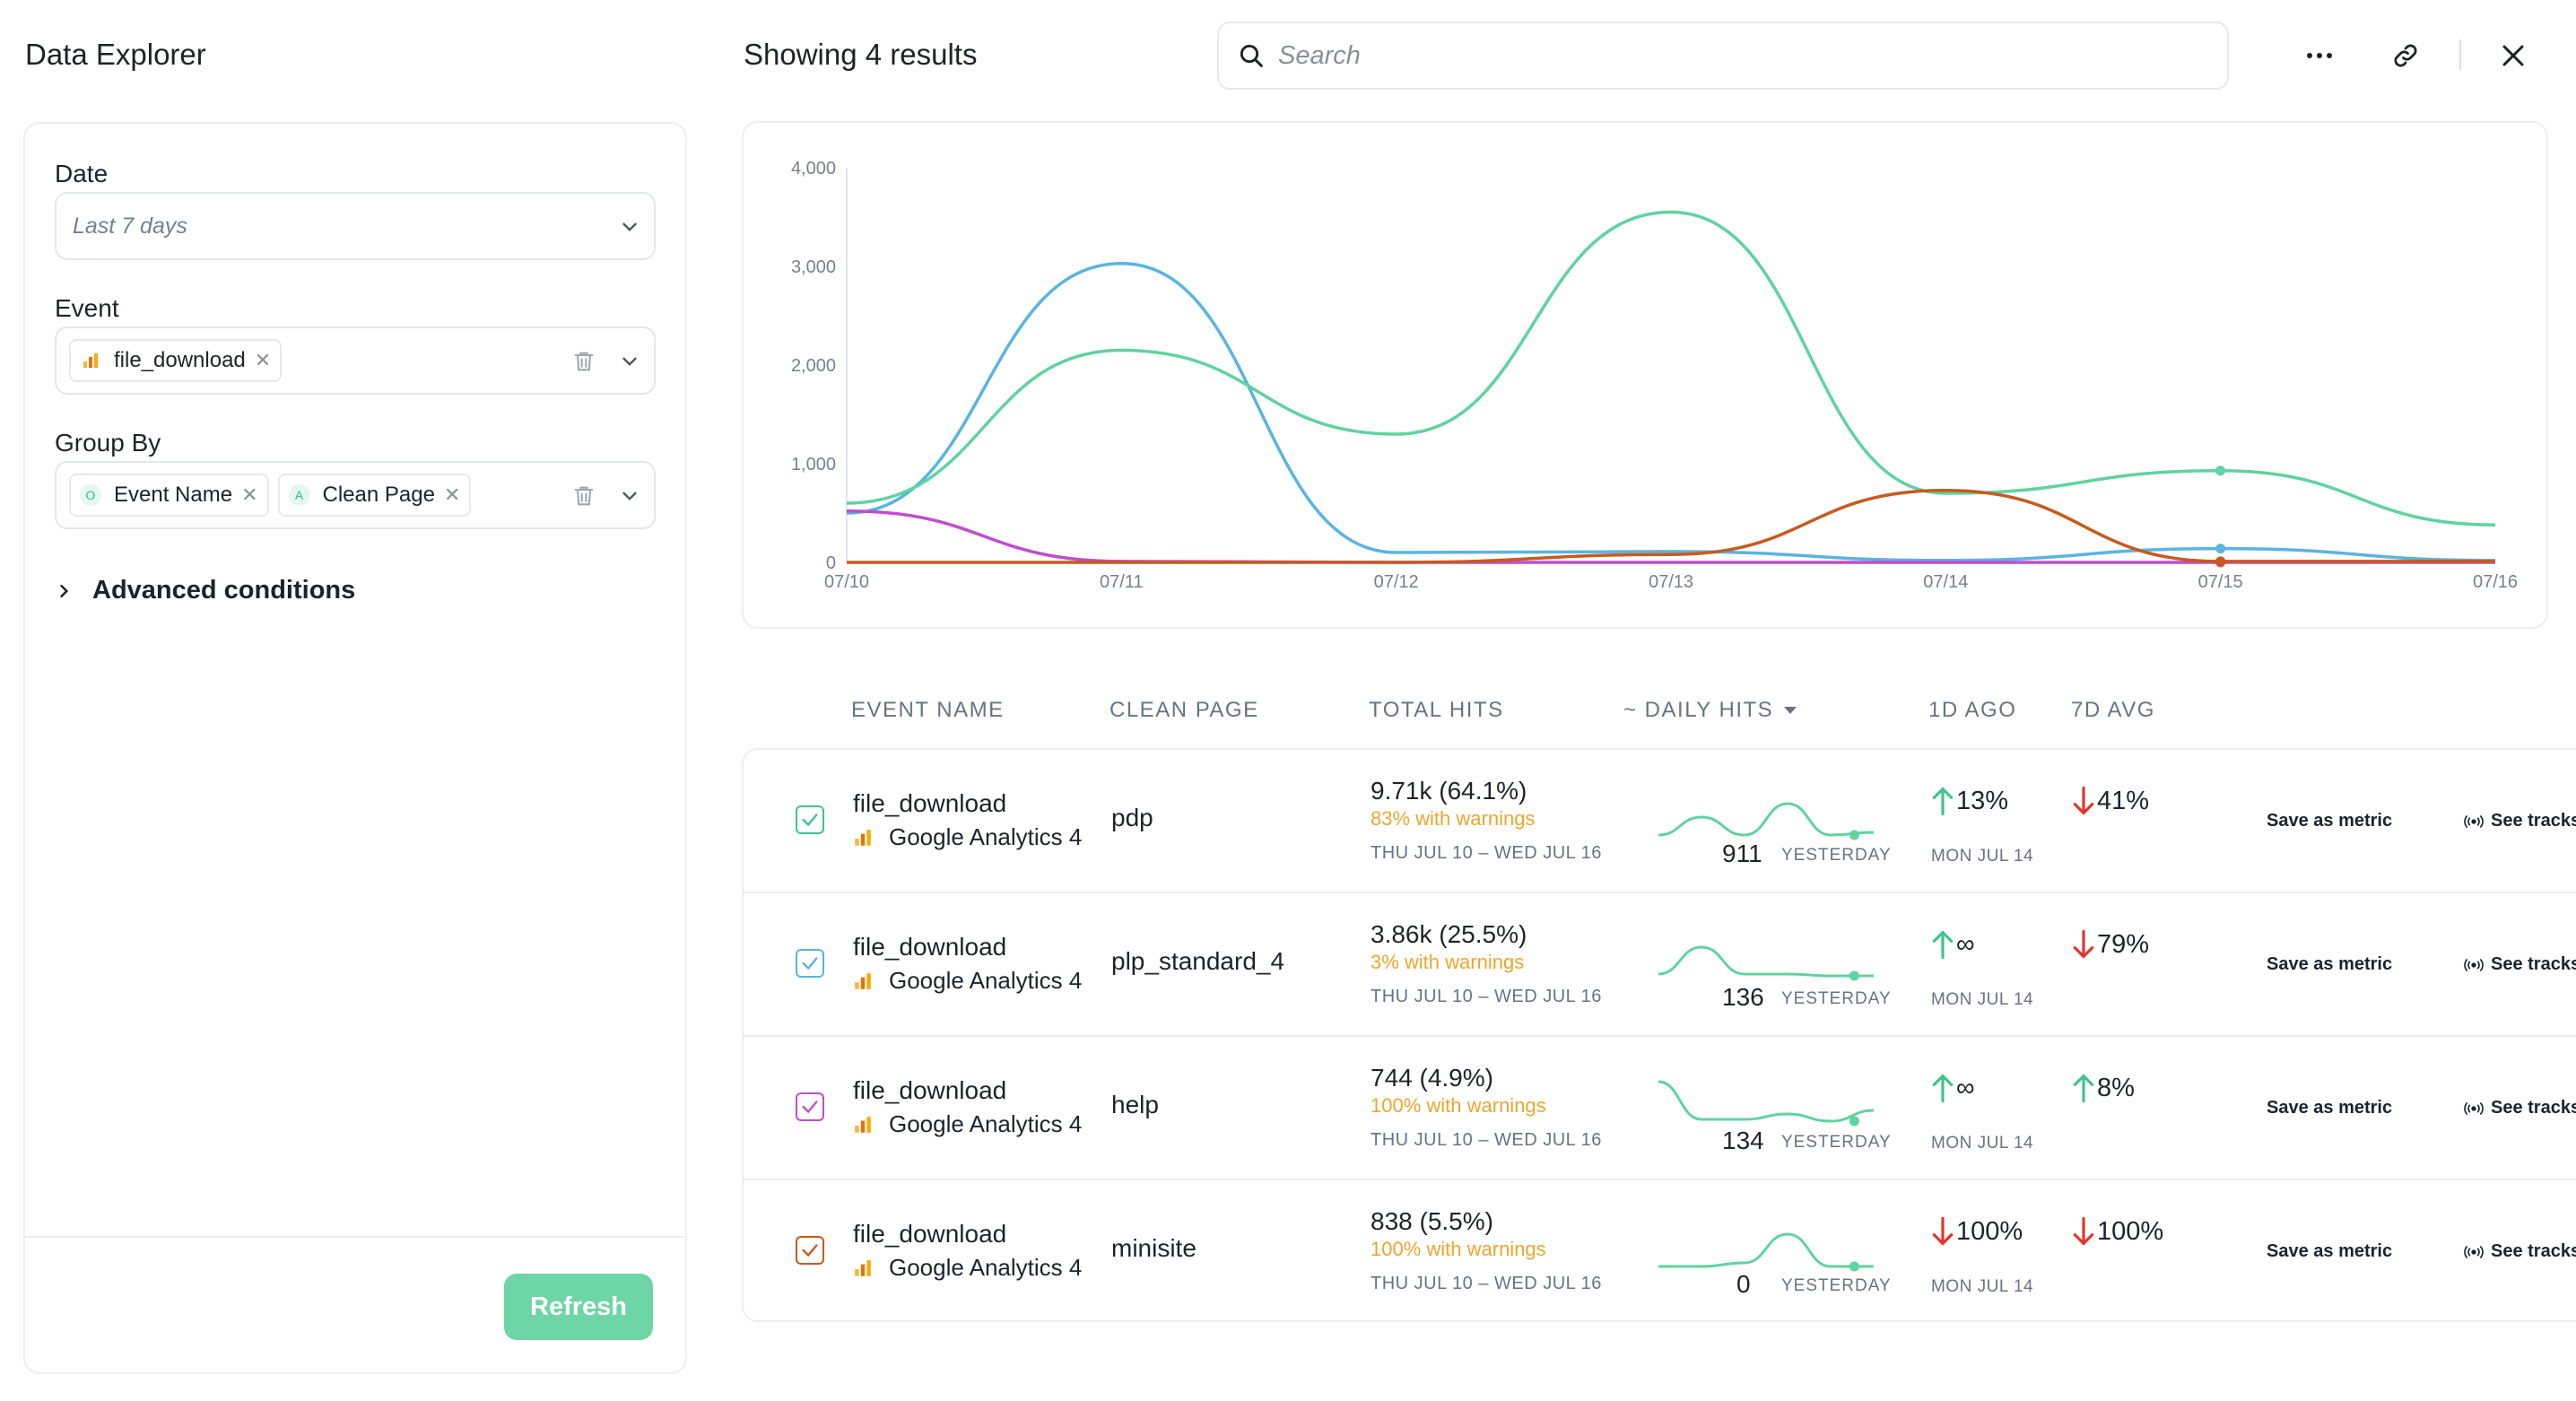 Image resolution: width=2576 pixels, height=1401 pixels. I want to click on event-chip-label: file_download, so click(180, 360).